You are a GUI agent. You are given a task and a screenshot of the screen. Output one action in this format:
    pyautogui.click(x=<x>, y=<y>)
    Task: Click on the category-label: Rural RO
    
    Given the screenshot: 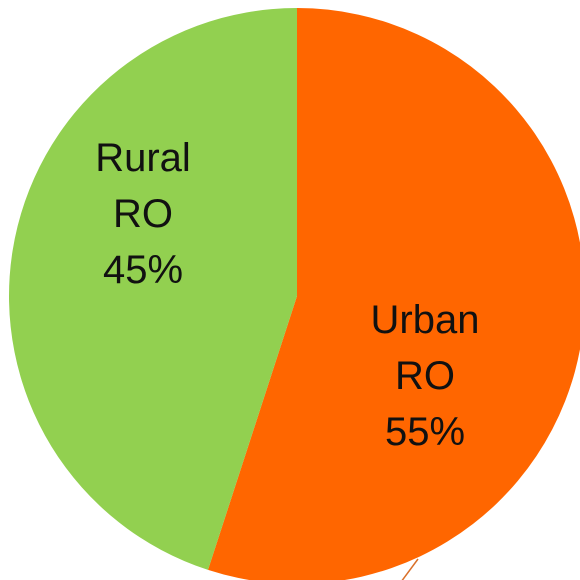 What is the action you would take?
    pyautogui.click(x=143, y=186)
    